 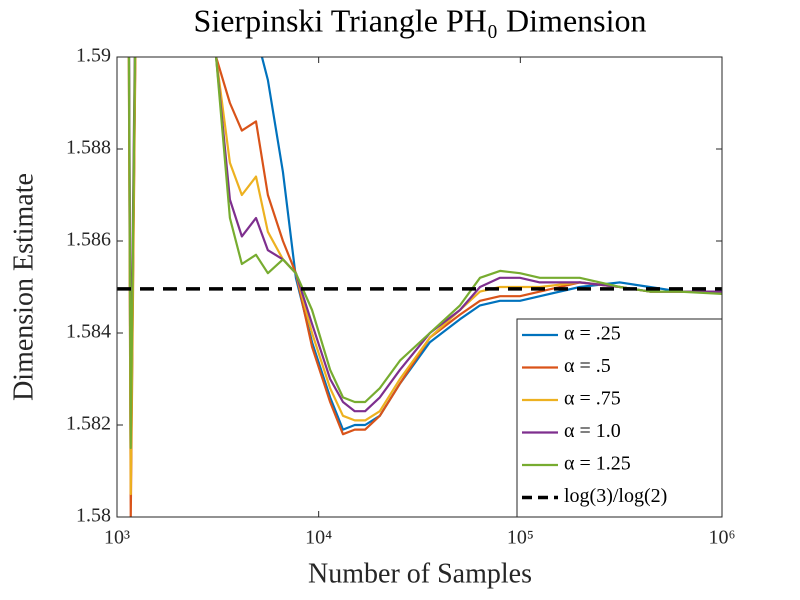 What do you see at coordinates (88, 148) in the screenshot?
I see `y-tick-label: 1.588` at bounding box center [88, 148].